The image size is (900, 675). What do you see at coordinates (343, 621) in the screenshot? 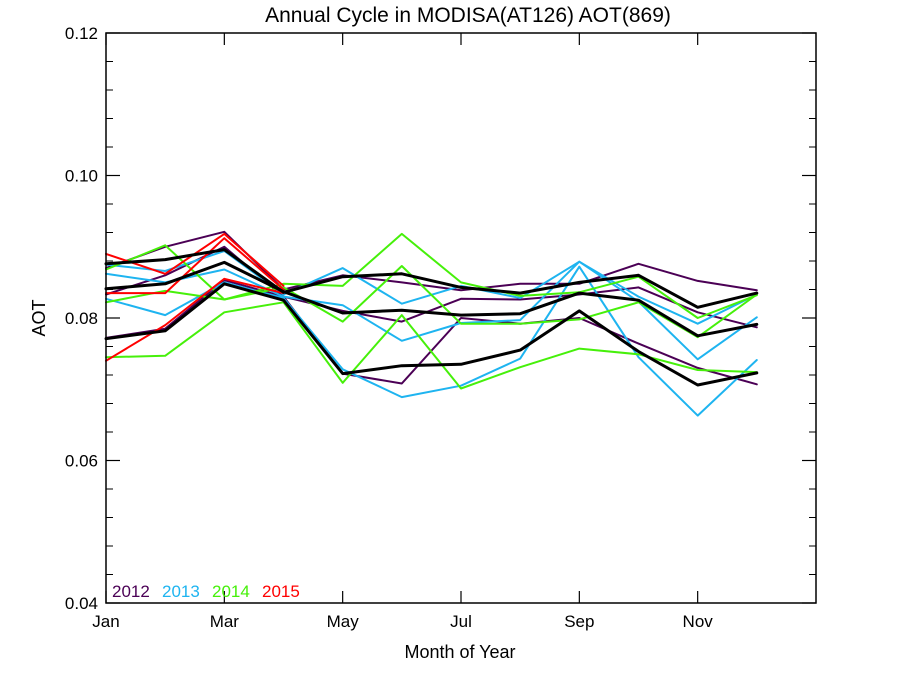
I see `x-tick-label: May` at bounding box center [343, 621].